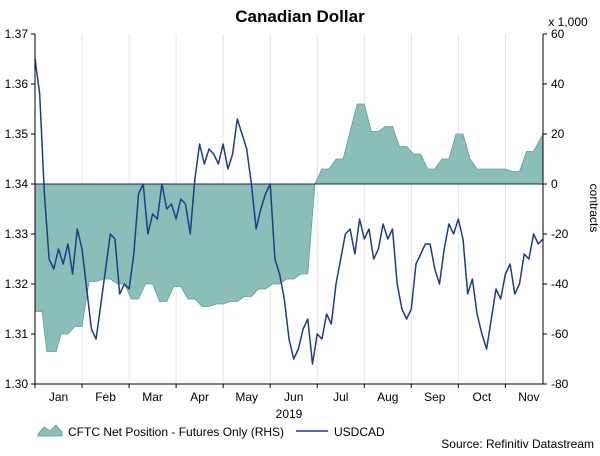 The image size is (600, 456). Describe the element at coordinates (554, 184) in the screenshot. I see `right-axis-tick-label: 0` at that location.